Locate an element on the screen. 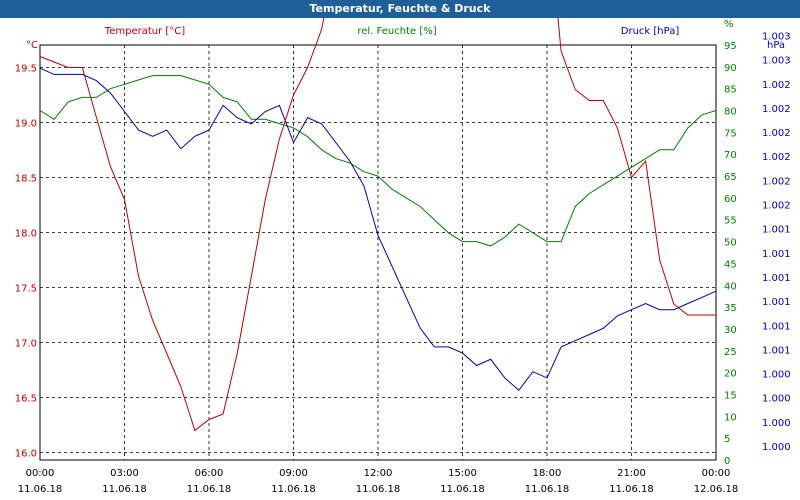 This screenshot has width=800, height=500. y-tick-humidity: 95 is located at coordinates (730, 46).